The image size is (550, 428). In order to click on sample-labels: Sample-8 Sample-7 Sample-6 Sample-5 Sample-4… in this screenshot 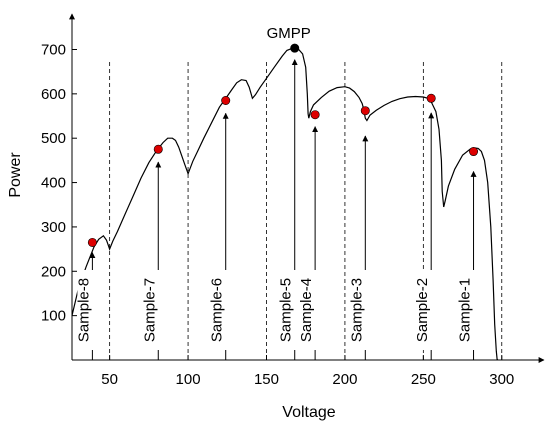, I will do `click(275, 309)`.